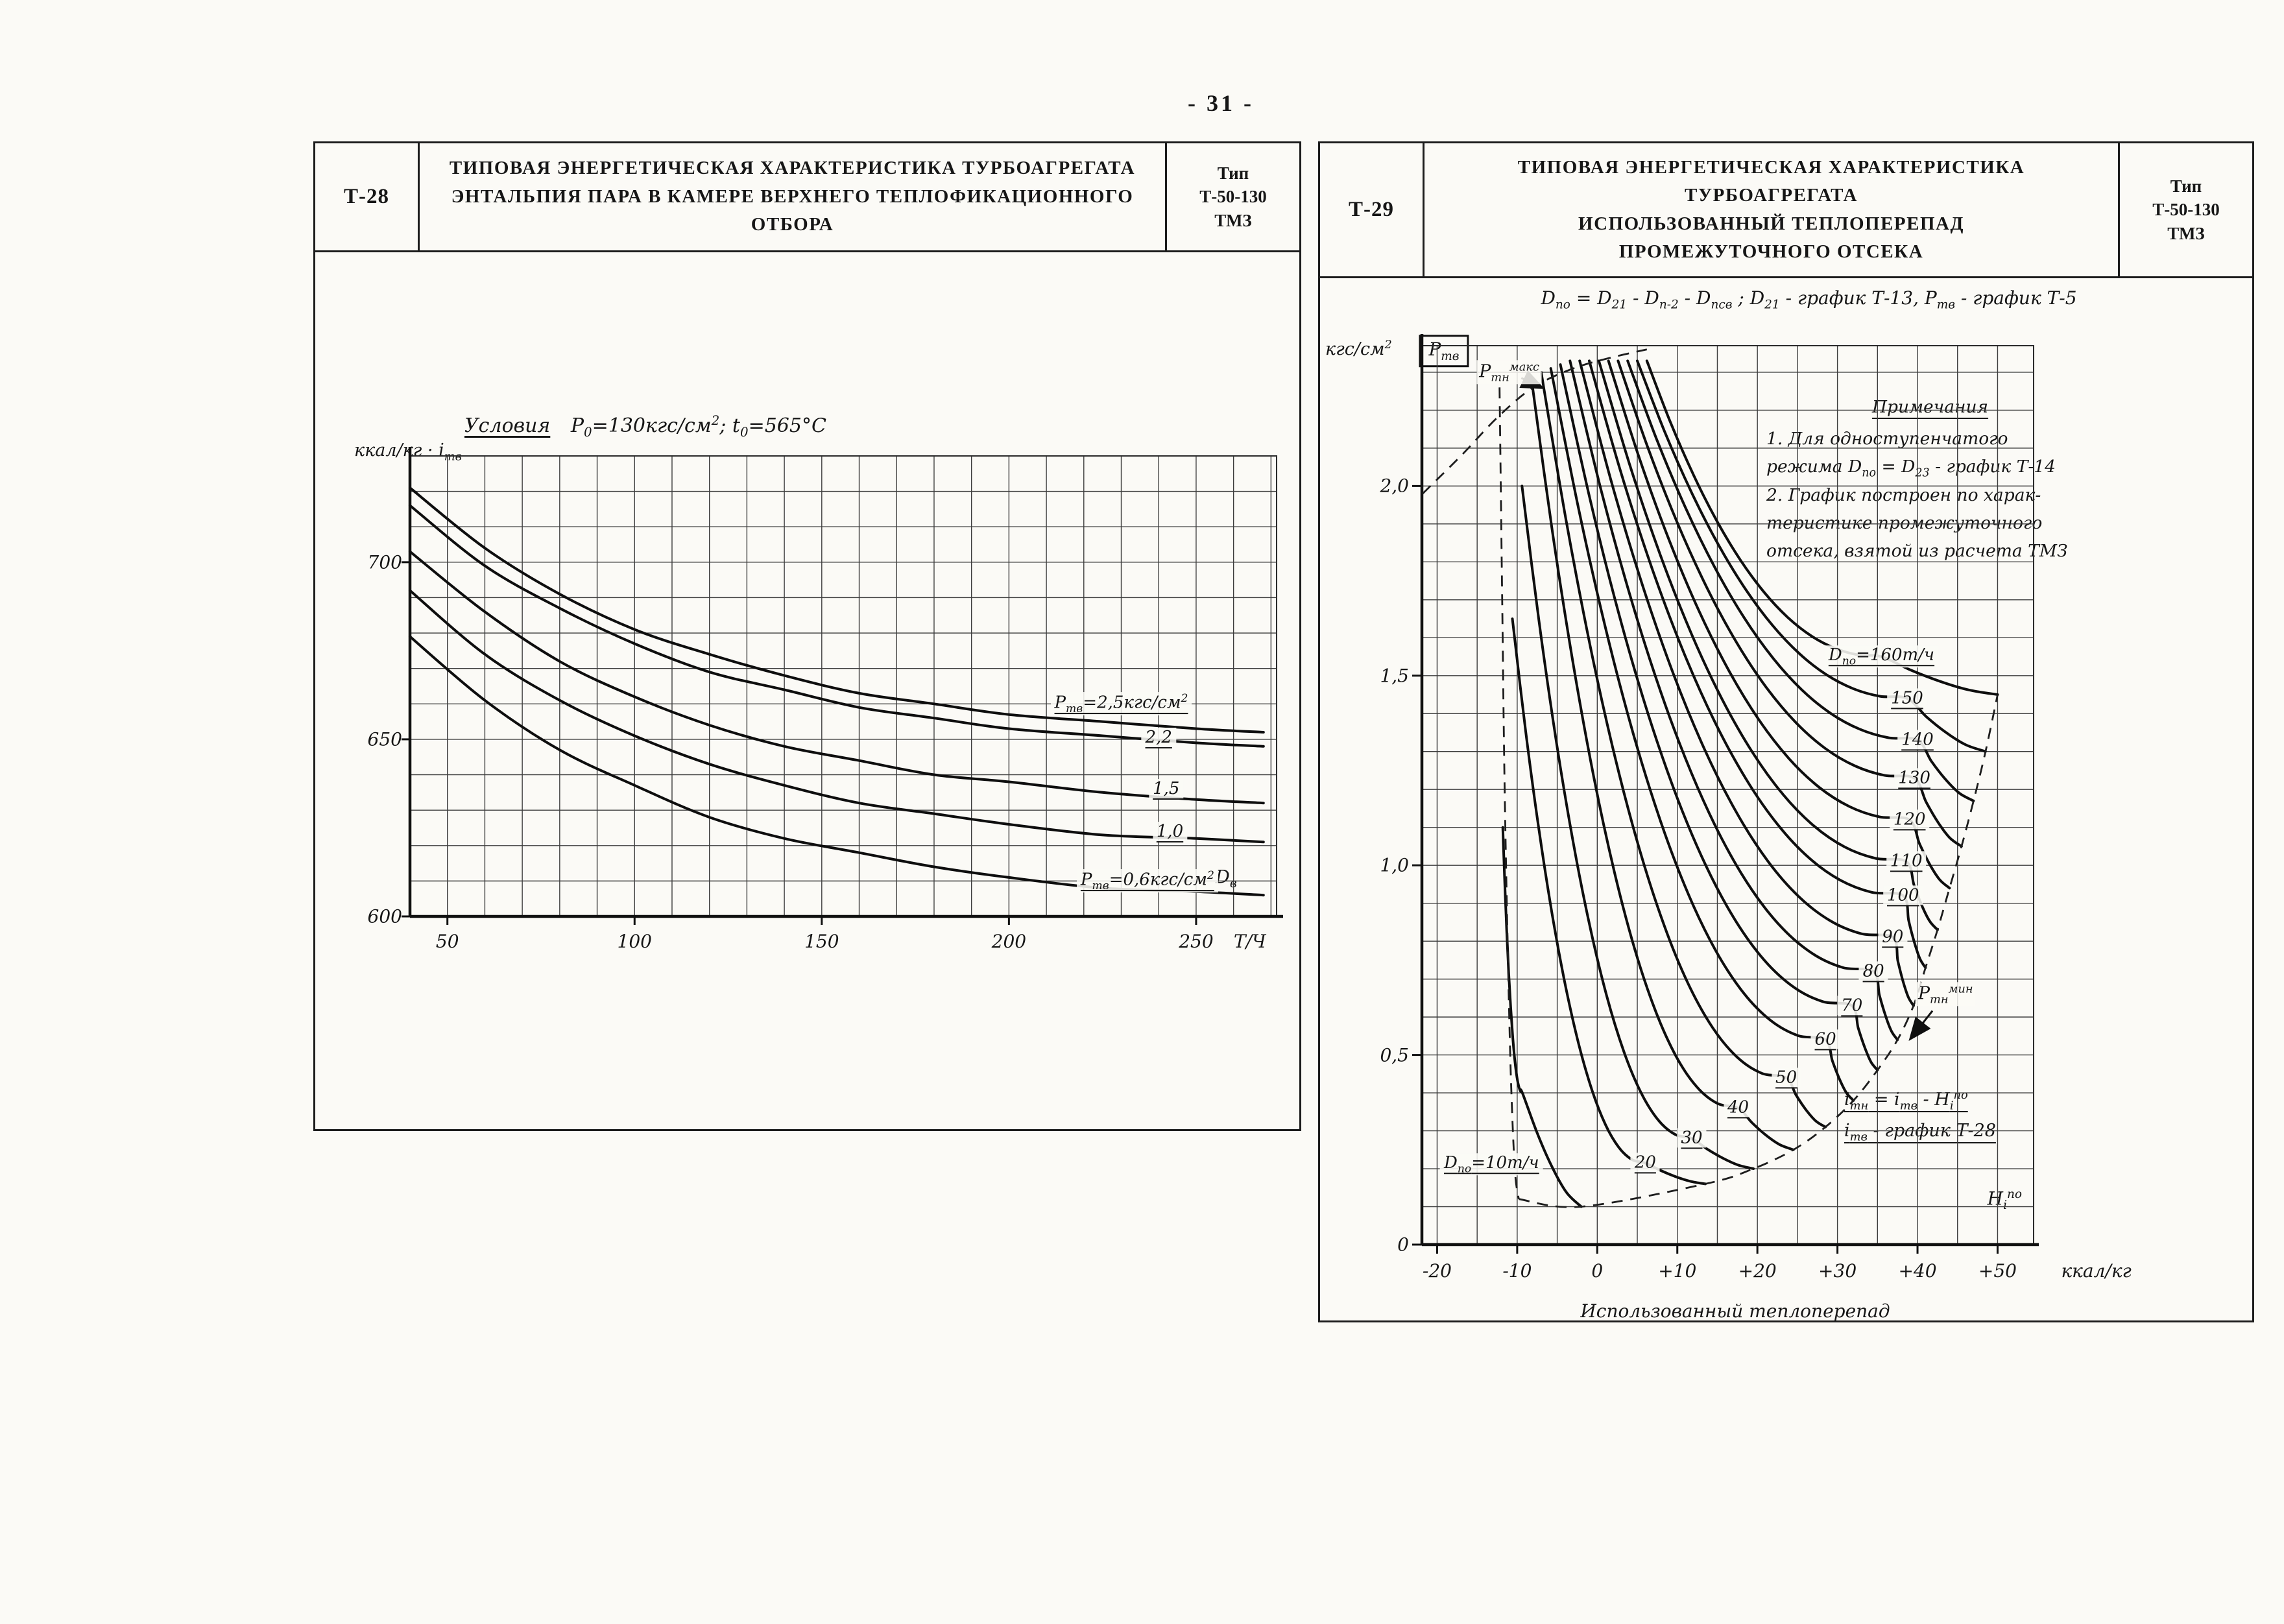 The width and height of the screenshot is (2284, 1624). What do you see at coordinates (1903, 495) in the screenshot?
I see `notes-line: 2. График построен по харак-` at bounding box center [1903, 495].